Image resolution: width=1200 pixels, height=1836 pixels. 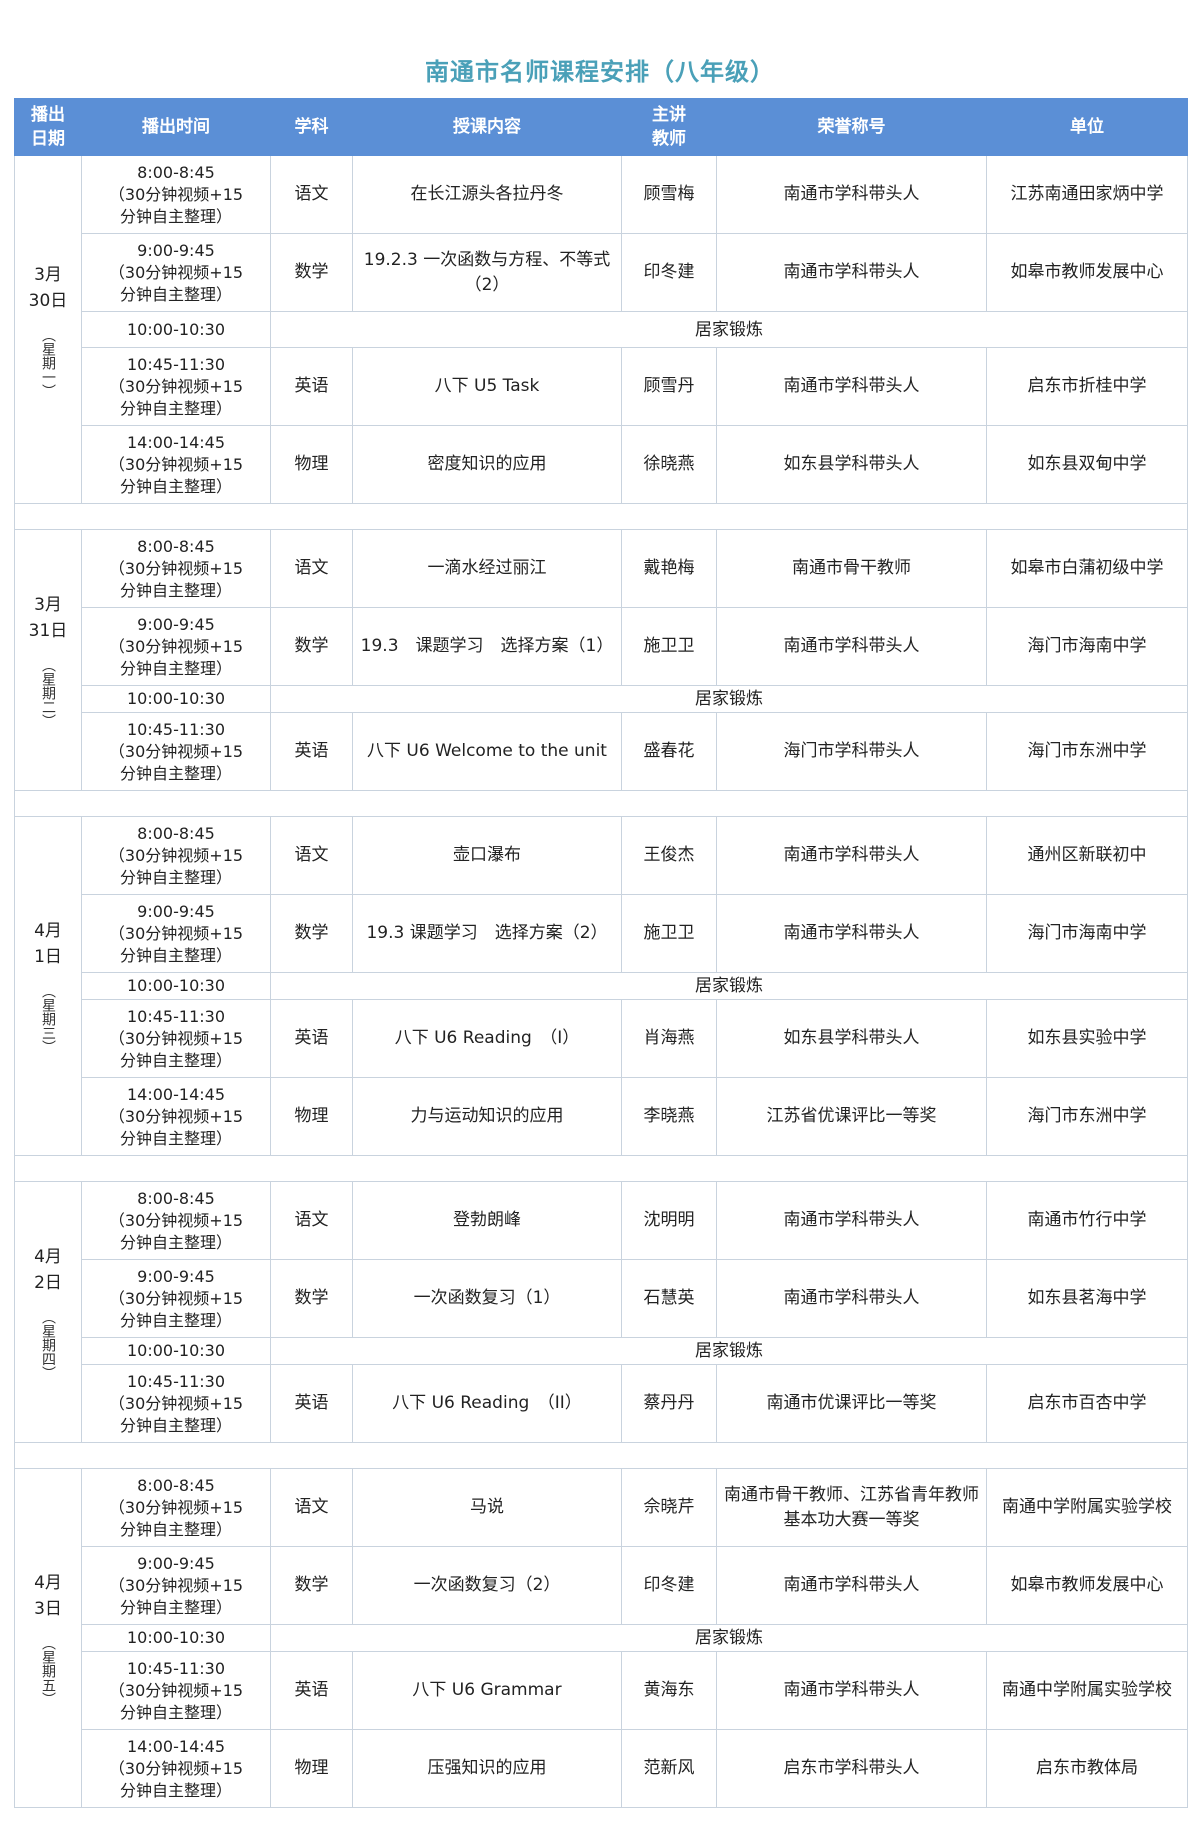 I want to click on honor-cell: 江苏省优课评比一等奖, so click(x=851, y=1116).